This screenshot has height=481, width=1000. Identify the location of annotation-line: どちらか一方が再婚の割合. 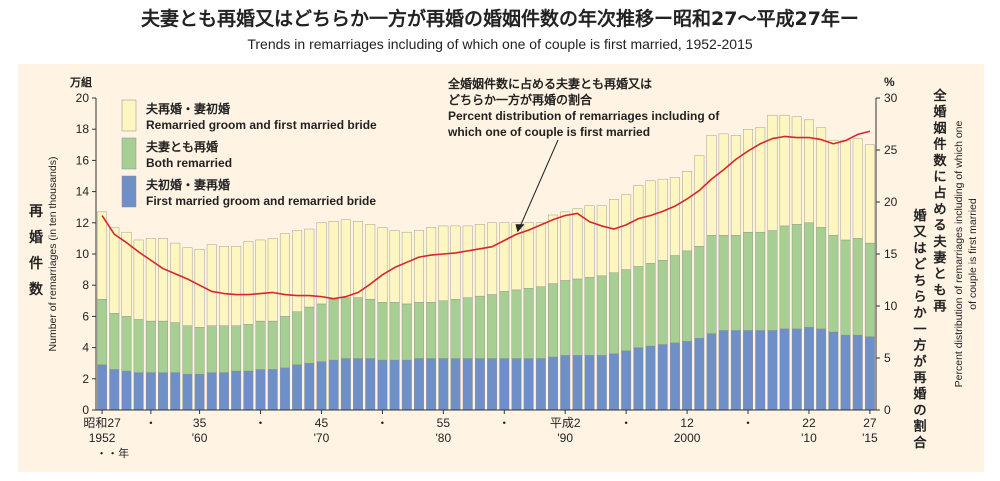
(520, 99).